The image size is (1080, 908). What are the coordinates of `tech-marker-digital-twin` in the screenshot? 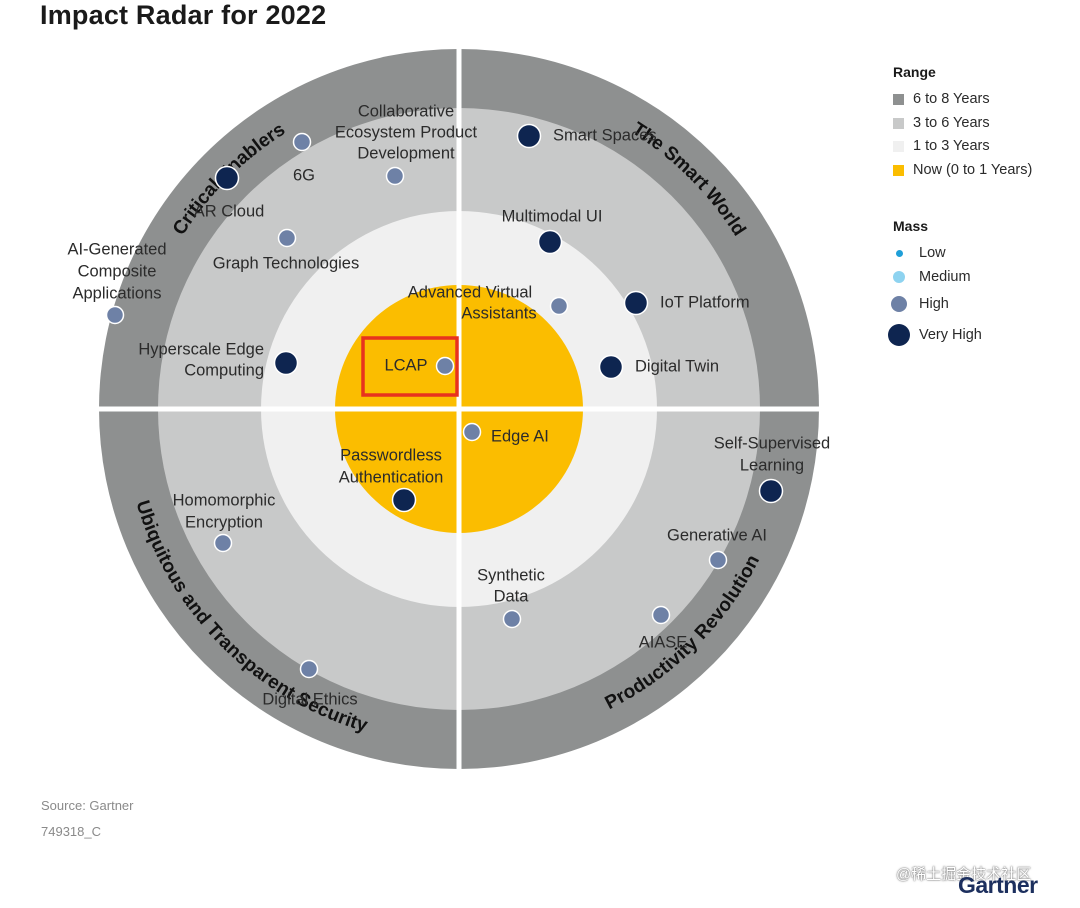 It's located at (611, 367).